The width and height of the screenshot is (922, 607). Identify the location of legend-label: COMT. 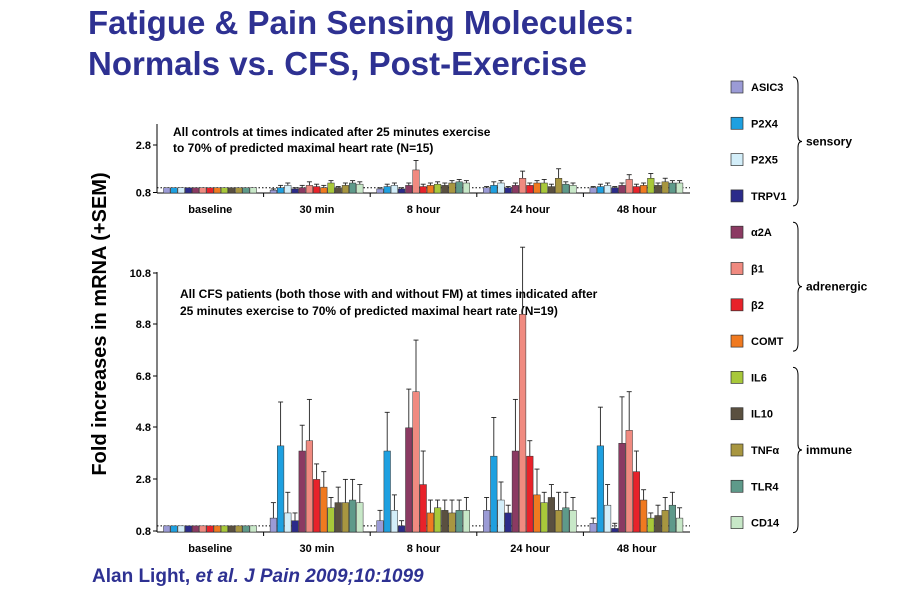
(767, 342).